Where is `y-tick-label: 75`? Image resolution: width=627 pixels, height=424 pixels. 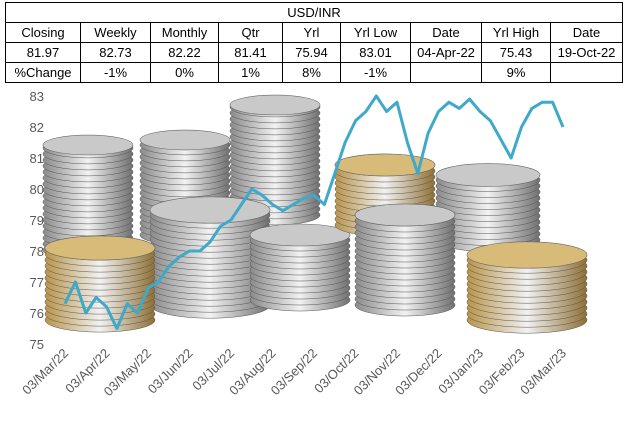 y-tick-label: 75 is located at coordinates (37, 344).